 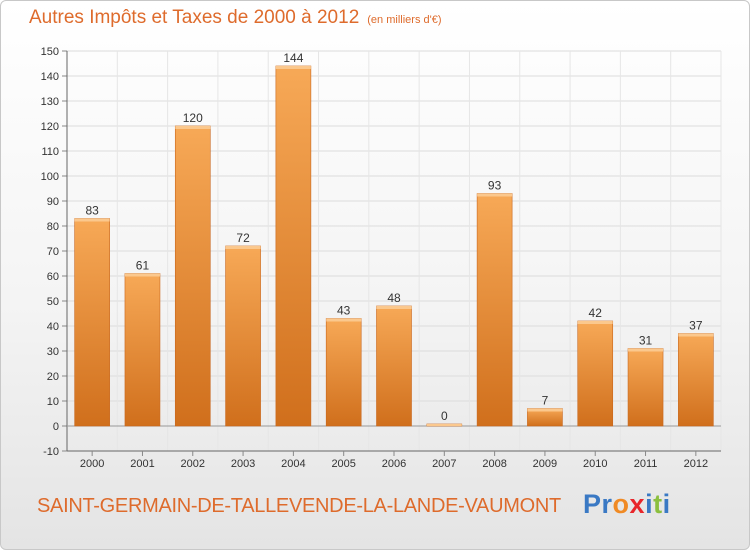 What do you see at coordinates (404, 20) in the screenshot?
I see `chart-subtitle: (en milliers d'€)` at bounding box center [404, 20].